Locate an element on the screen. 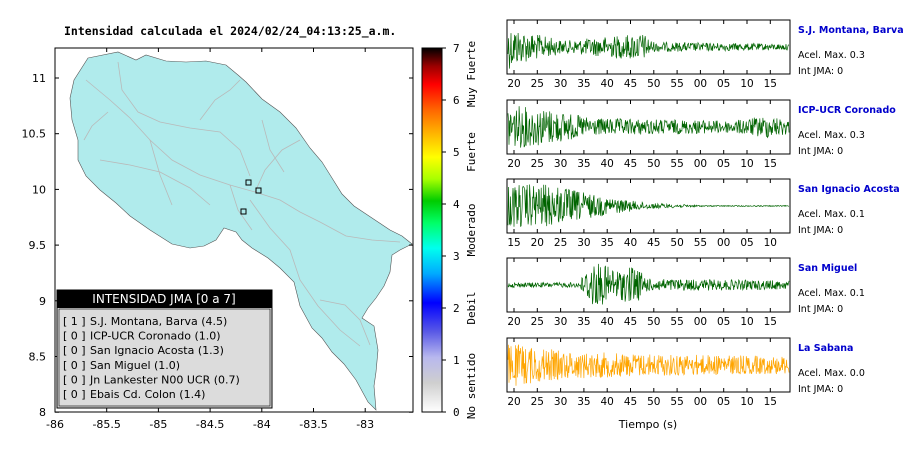 The width and height of the screenshot is (910, 460). legend-item: [ 0 ] Ebais Cd. Colon (1.4) is located at coordinates (134, 394).